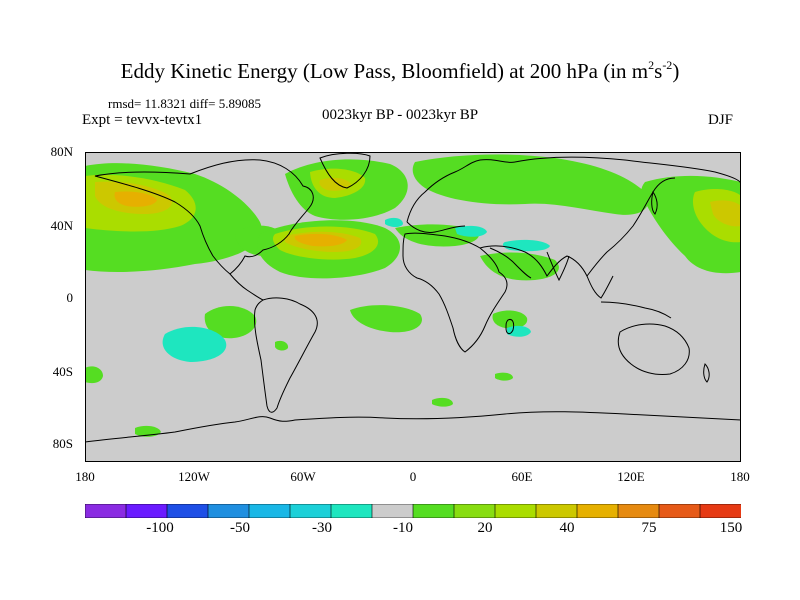 This screenshot has width=800, height=600. Describe the element at coordinates (629, 297) in the screenshot. I see `southeast-asia-coast` at that location.